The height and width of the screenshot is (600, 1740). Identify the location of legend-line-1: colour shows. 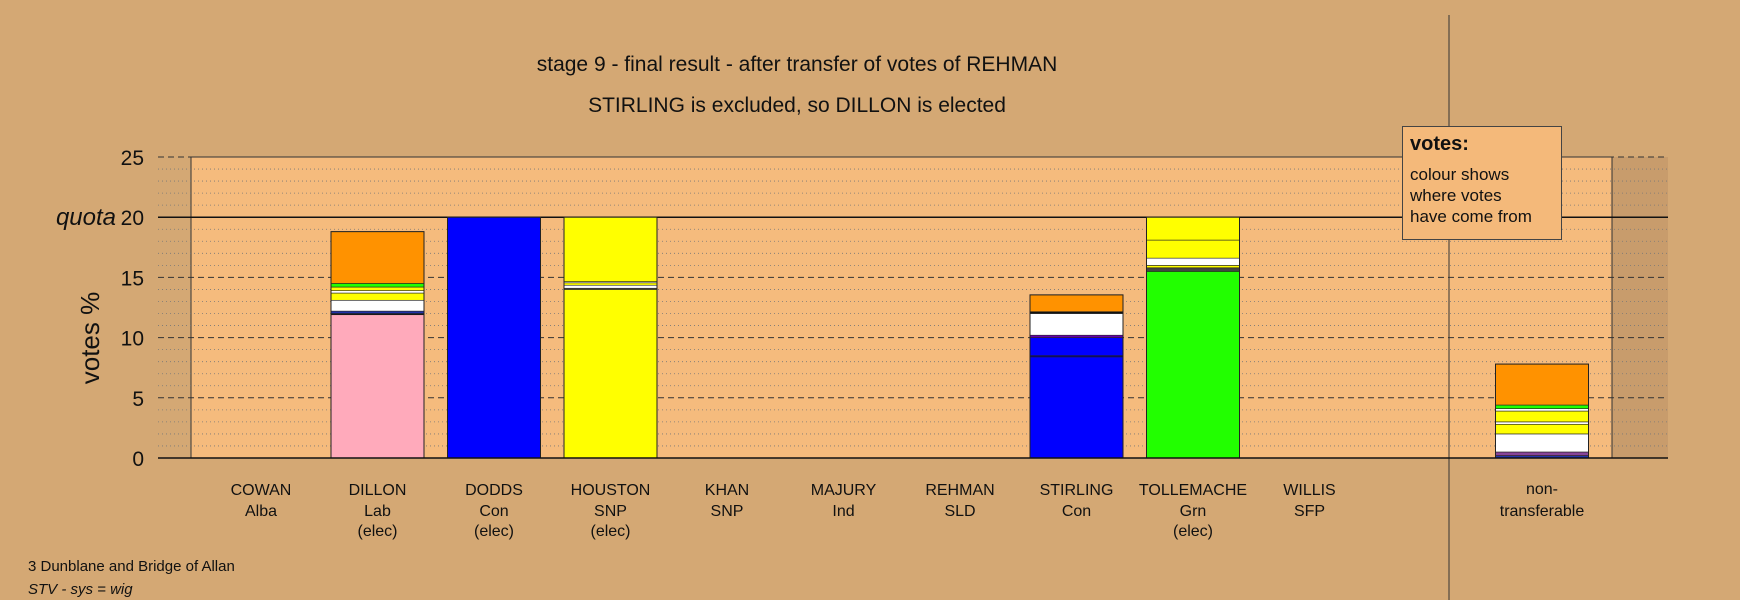
(1460, 174).